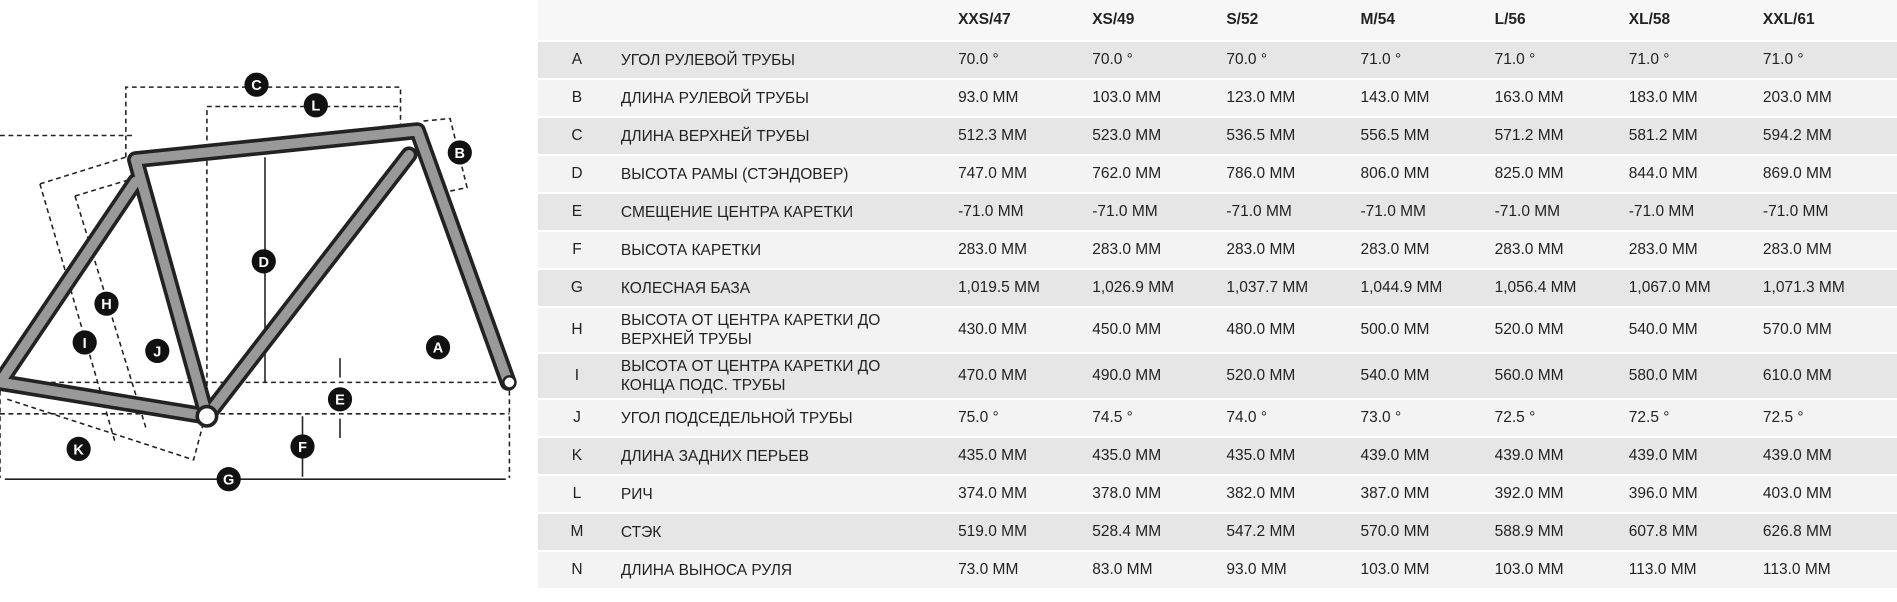  What do you see at coordinates (1797, 135) in the screenshot?
I see `row-value: 594.2 MM` at bounding box center [1797, 135].